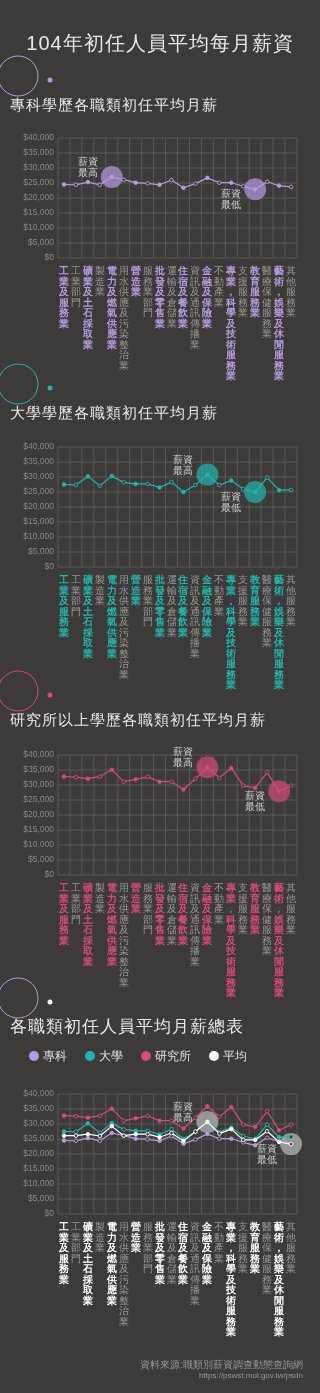 The image size is (320, 1393). Describe the element at coordinates (39, 1153) in the screenshot. I see `y-tick-label: $20,000` at that location.